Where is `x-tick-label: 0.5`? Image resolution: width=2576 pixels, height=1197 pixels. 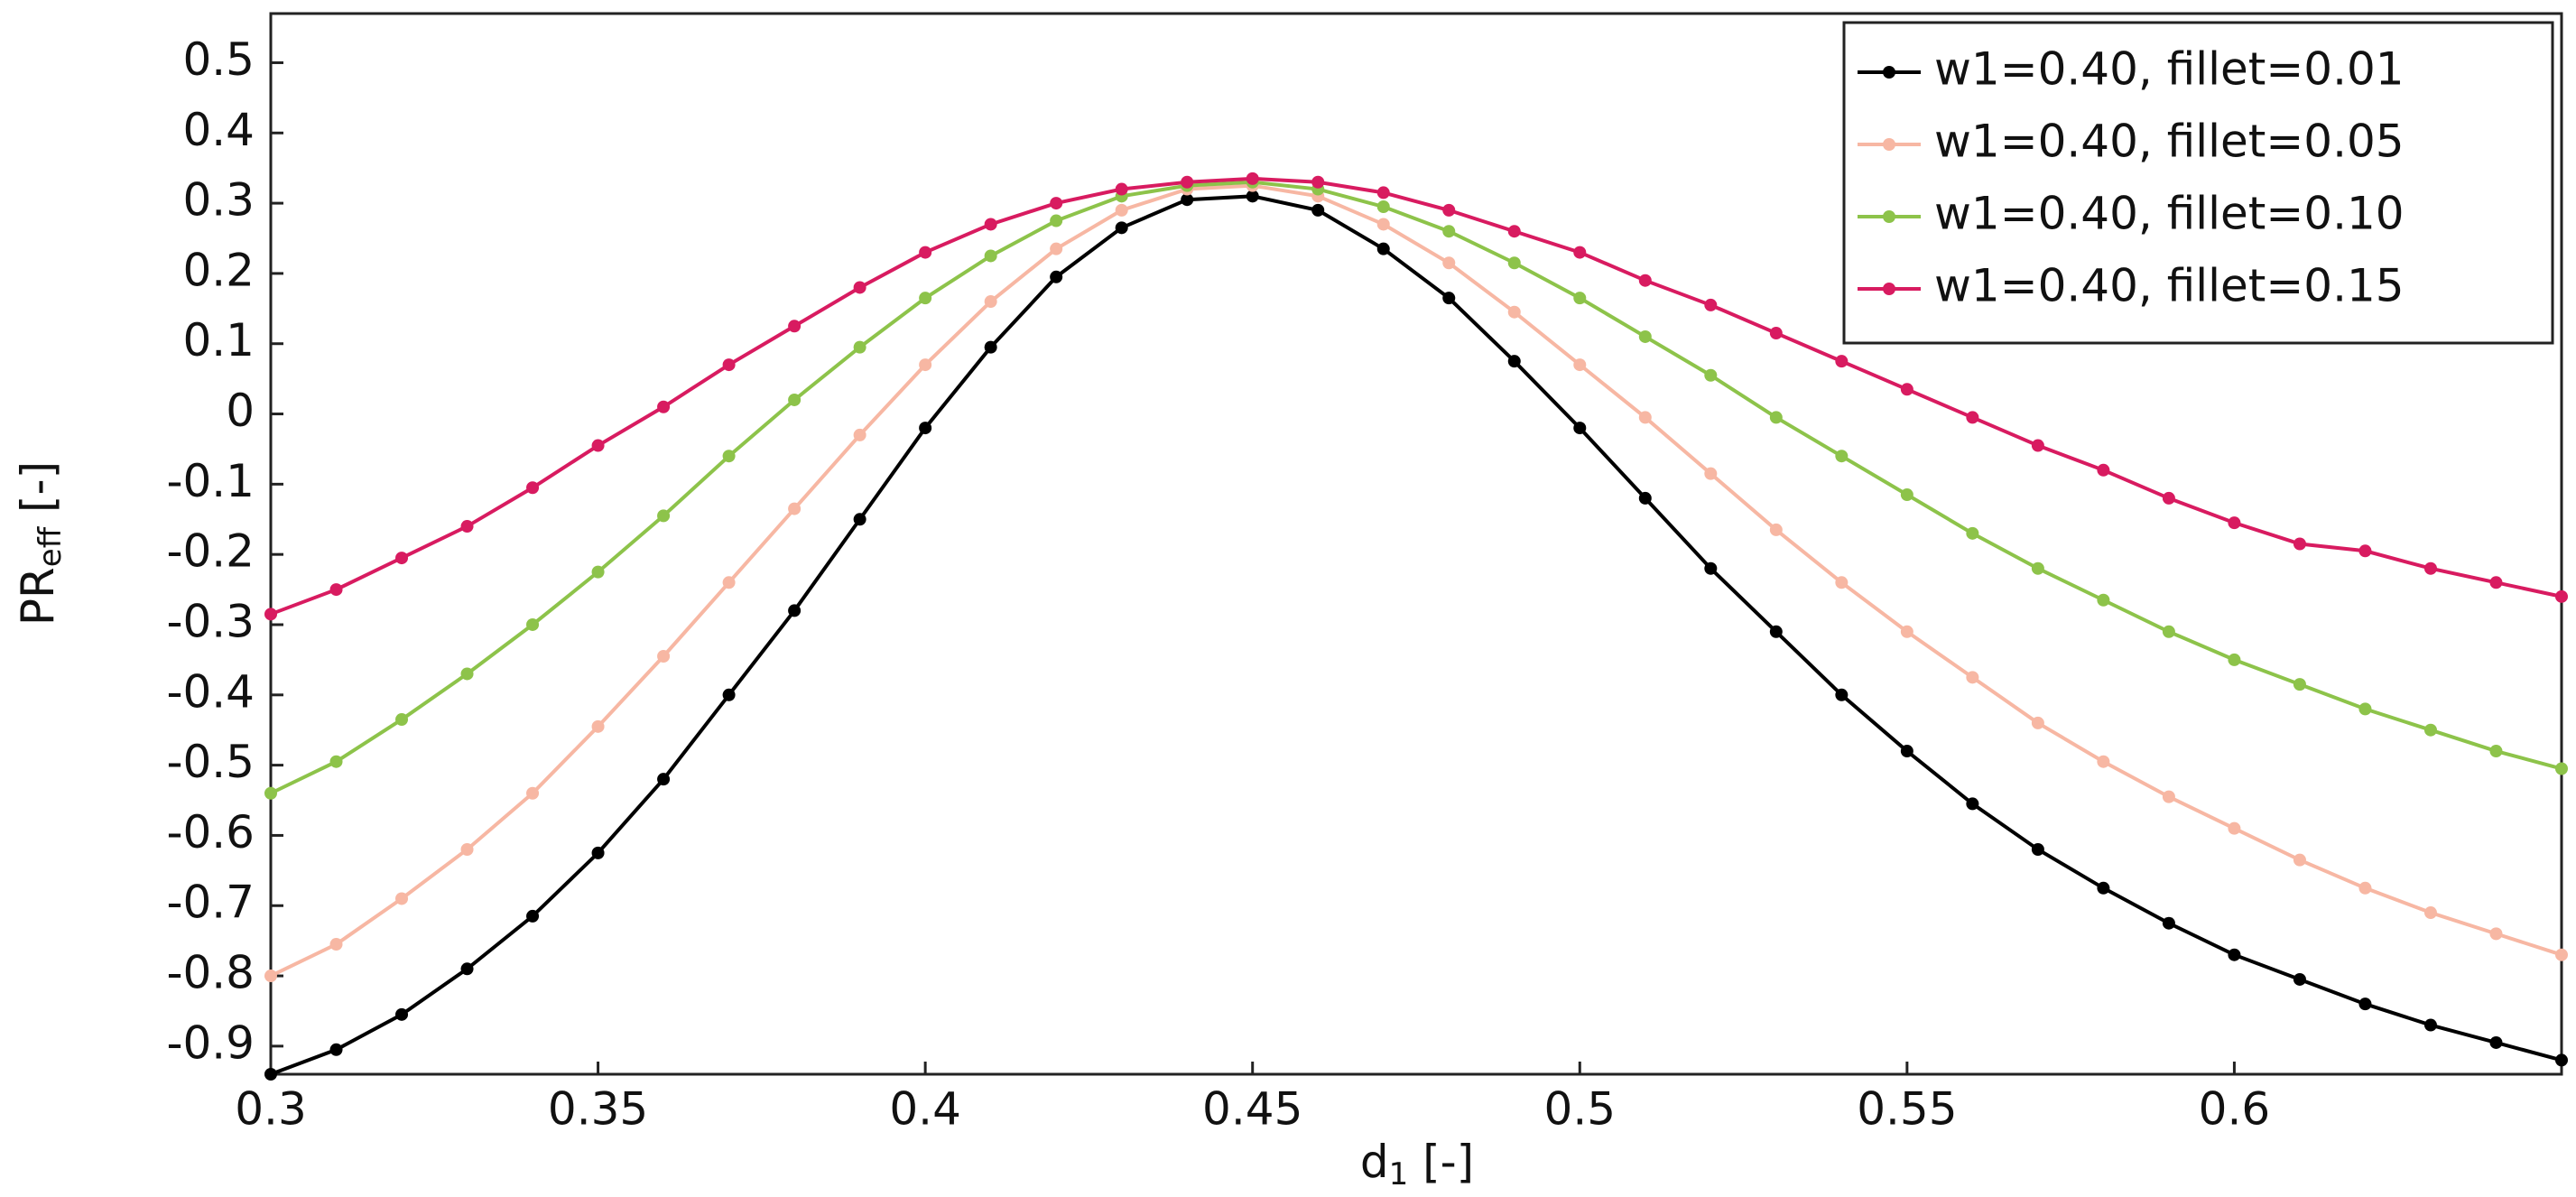 x-tick-label: 0.5 is located at coordinates (1580, 1110).